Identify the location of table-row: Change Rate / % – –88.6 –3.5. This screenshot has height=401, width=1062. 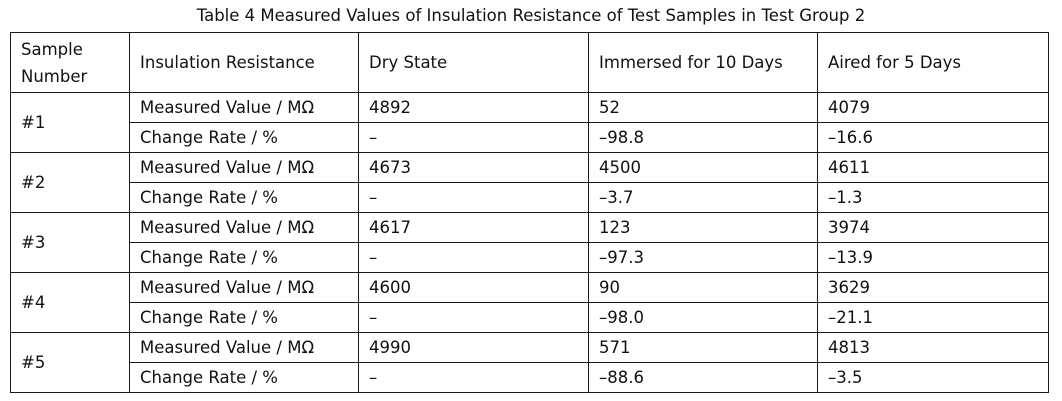
(530, 377).